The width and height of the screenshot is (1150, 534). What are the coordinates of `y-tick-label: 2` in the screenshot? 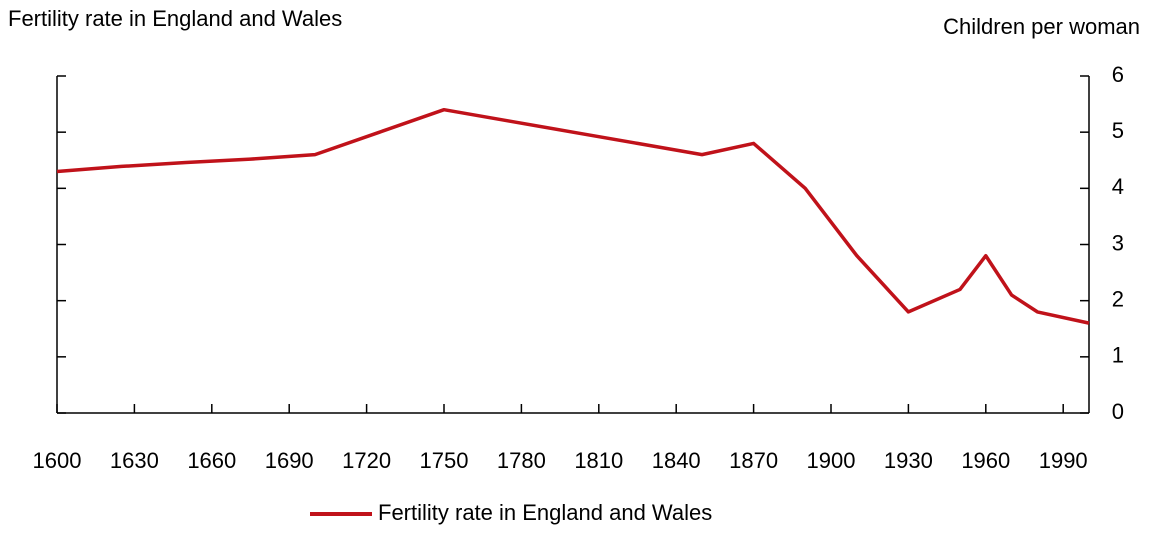 It's located at (1118, 298).